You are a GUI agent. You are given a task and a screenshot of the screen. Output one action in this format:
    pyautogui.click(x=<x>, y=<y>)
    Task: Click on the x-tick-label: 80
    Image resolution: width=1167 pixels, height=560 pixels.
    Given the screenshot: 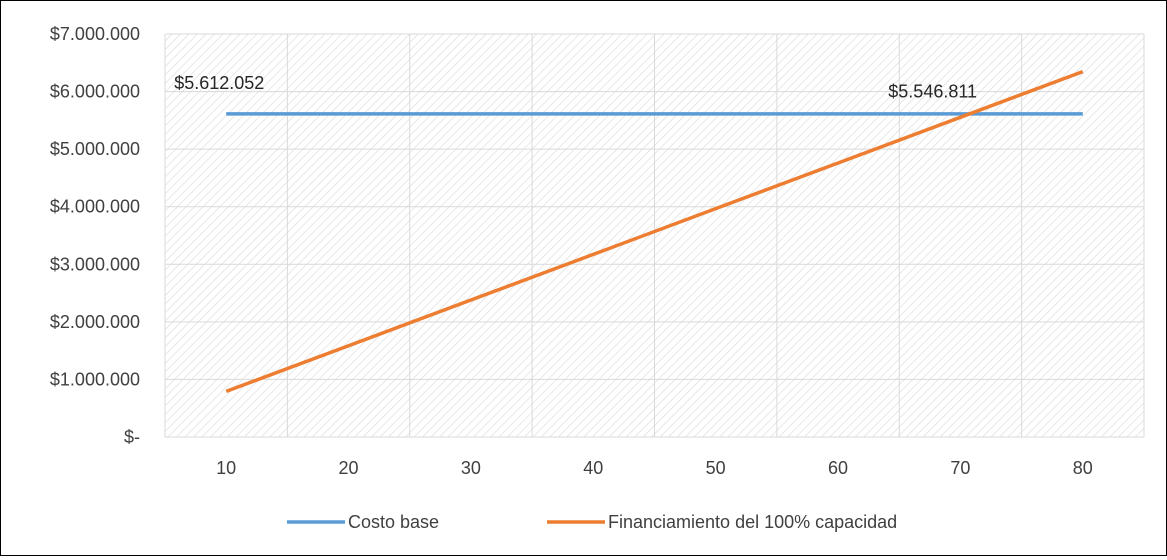 What is the action you would take?
    pyautogui.click(x=1083, y=468)
    